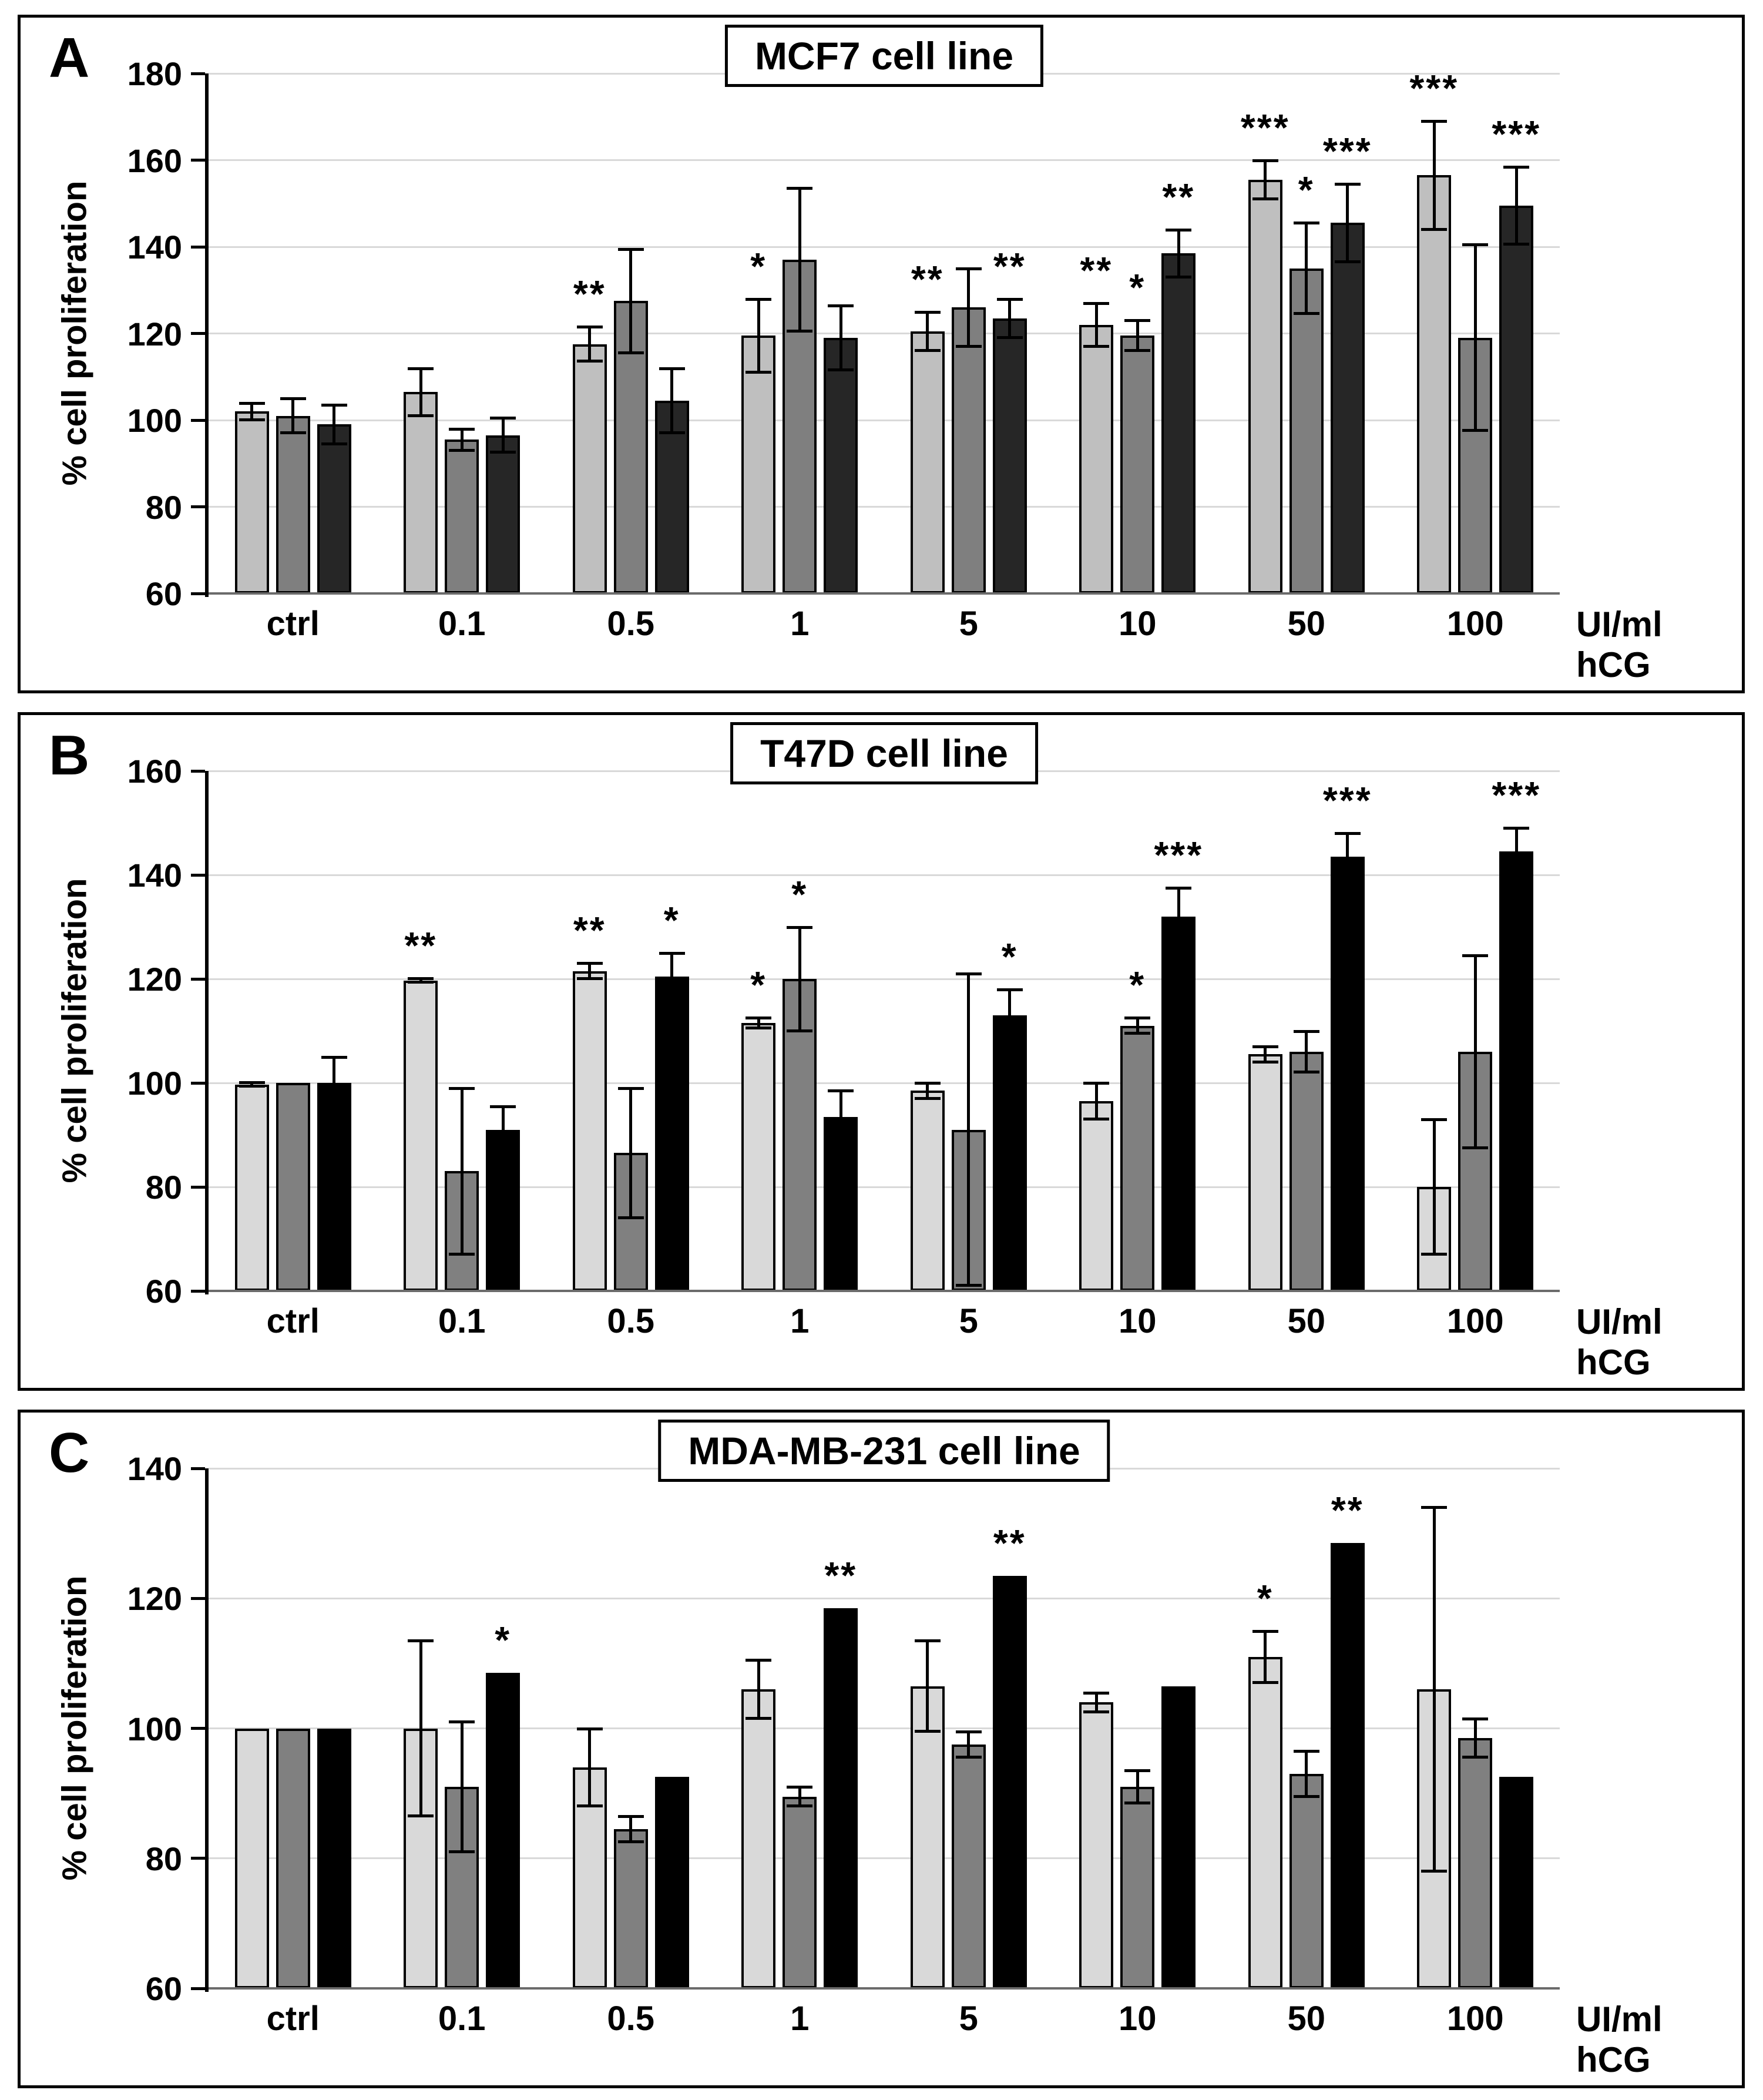 This screenshot has height=2100, width=1763. I want to click on x-axis-line, so click(884, 1291).